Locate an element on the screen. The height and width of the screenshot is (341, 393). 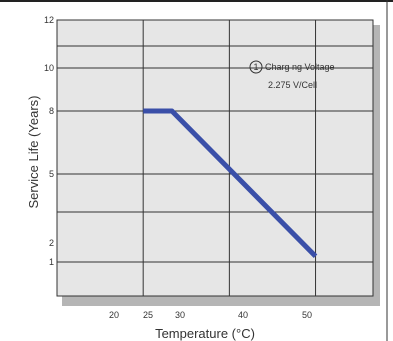
y-tick-label: 5 is located at coordinates (51, 174).